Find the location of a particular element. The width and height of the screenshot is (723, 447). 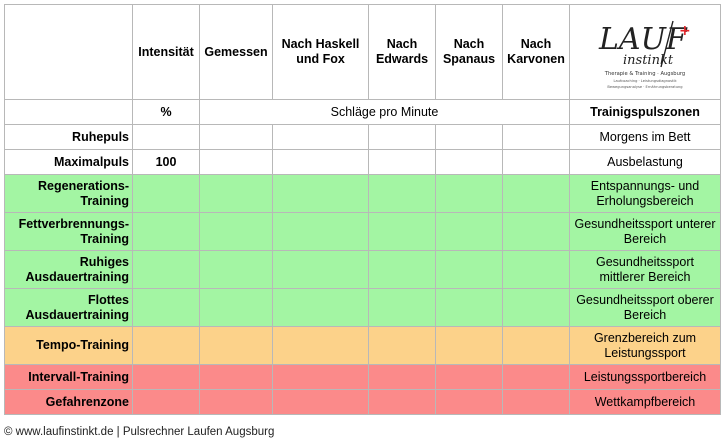

header-spanaus: Nach Spanaus is located at coordinates (469, 52).